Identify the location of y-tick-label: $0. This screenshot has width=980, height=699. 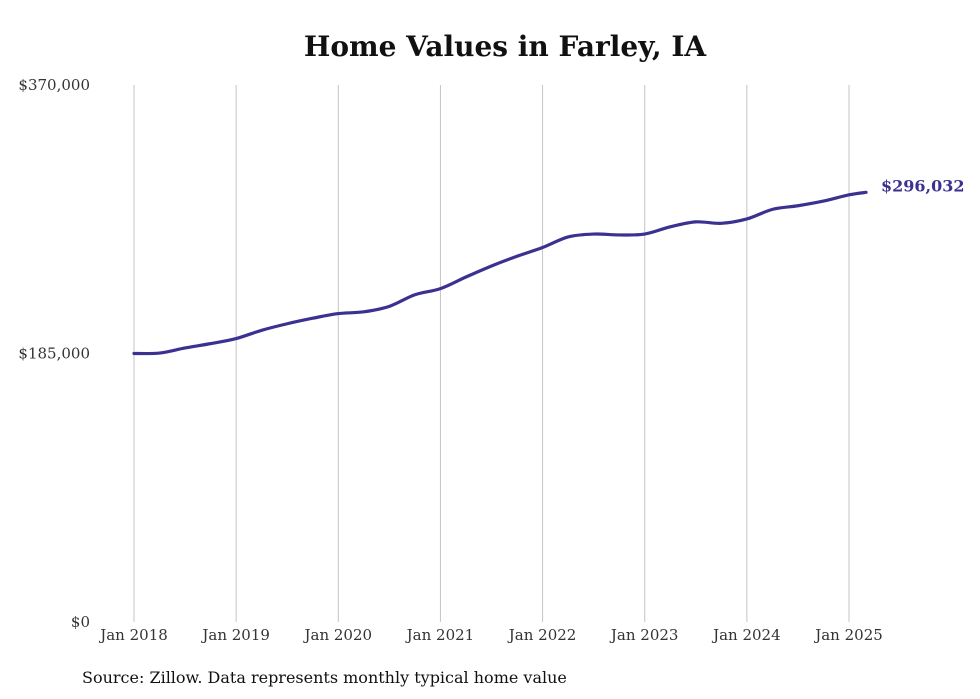
(80, 622).